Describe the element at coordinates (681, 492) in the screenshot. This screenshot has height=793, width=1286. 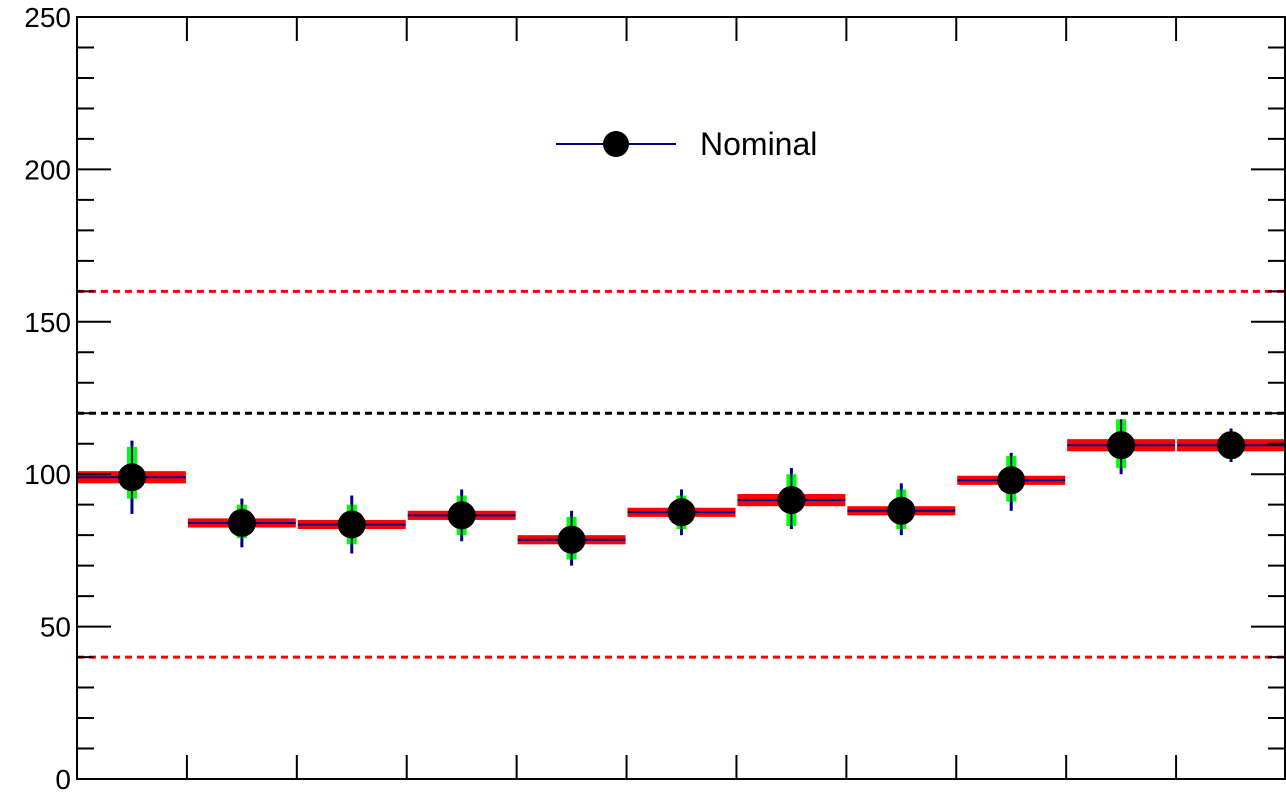
I see `data-points` at that location.